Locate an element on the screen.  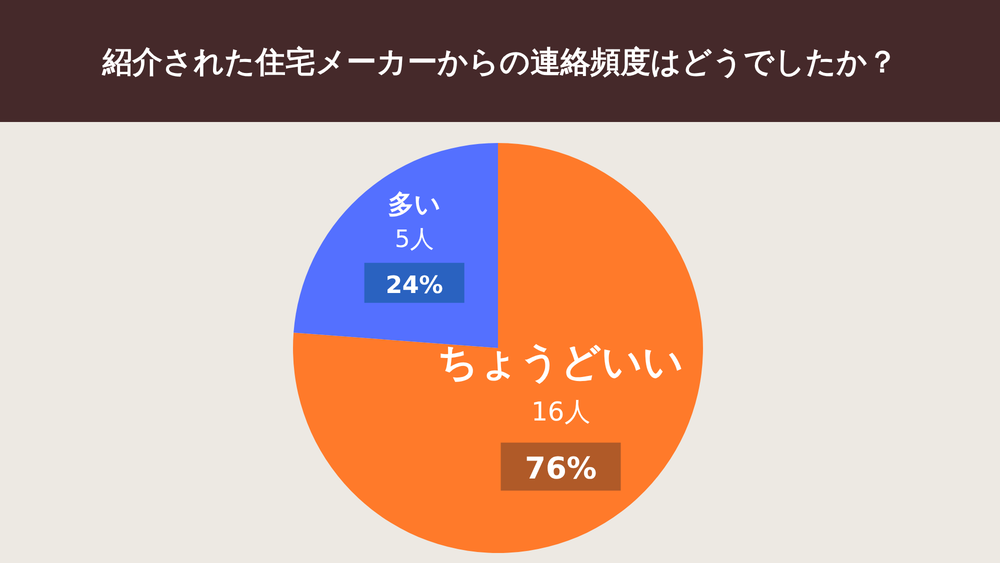
text: 76% is located at coordinates (560, 469).